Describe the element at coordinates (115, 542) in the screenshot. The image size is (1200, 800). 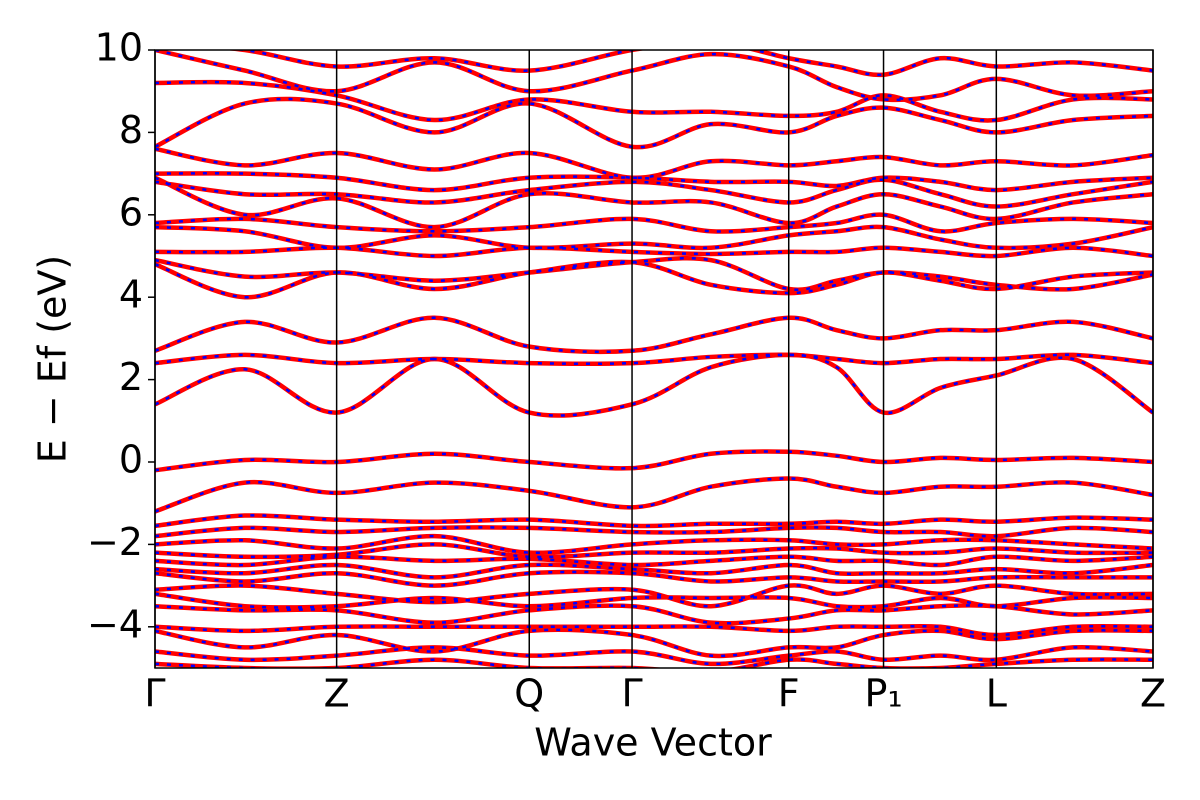
I see `y-tick-label: −2` at that location.